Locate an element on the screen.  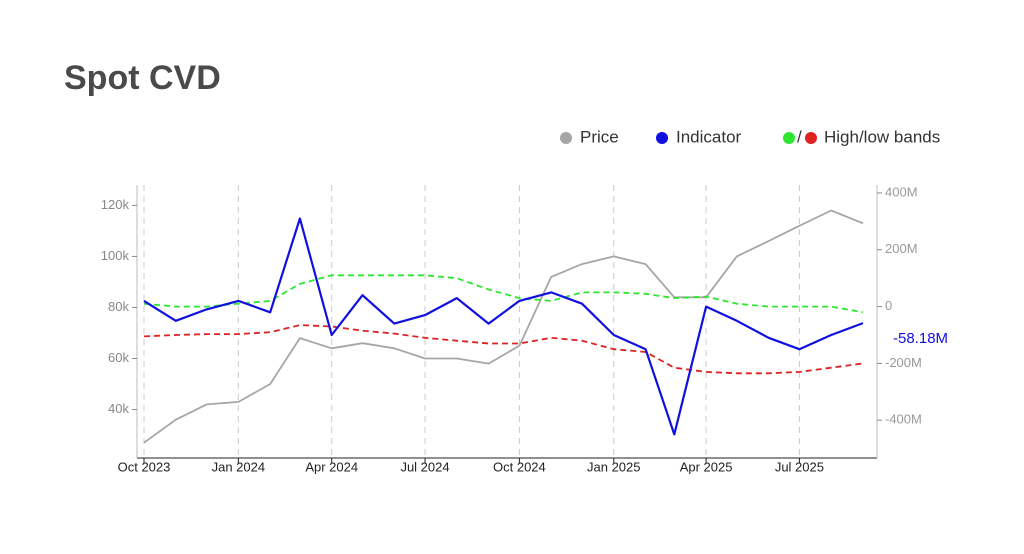
y2-tick-label: 0 is located at coordinates (888, 305).